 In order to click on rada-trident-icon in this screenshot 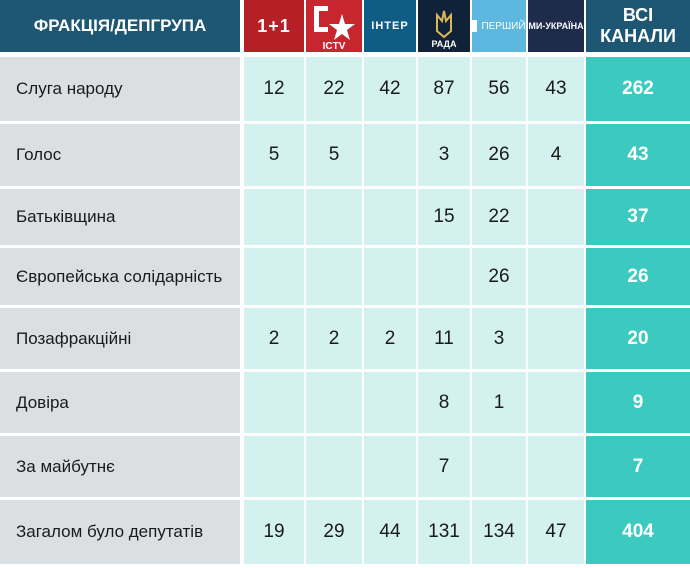, I will do `click(444, 24)`.